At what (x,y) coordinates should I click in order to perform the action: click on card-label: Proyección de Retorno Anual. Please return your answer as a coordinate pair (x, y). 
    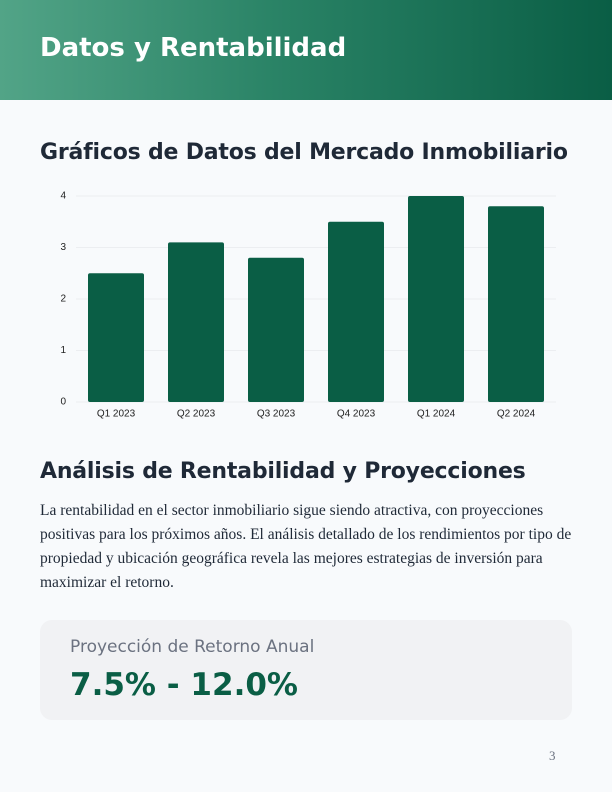
    Looking at the image, I should click on (192, 647).